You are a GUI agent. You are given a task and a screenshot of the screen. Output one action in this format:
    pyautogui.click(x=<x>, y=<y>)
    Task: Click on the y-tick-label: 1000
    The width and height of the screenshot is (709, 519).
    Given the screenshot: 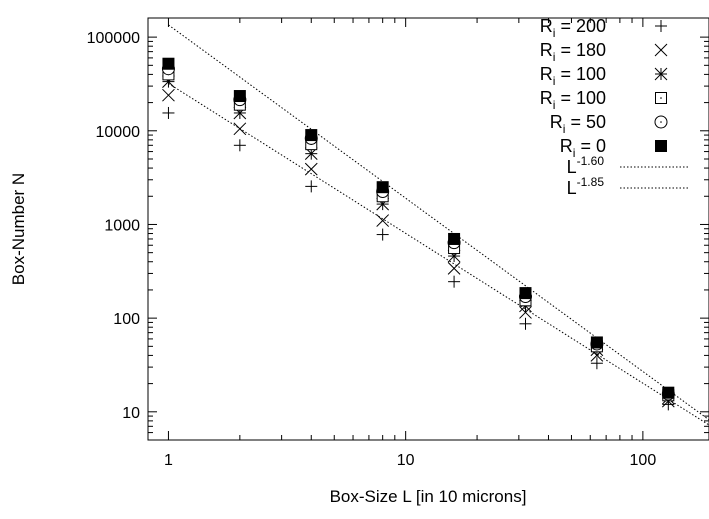 What is the action you would take?
    pyautogui.click(x=122, y=225)
    